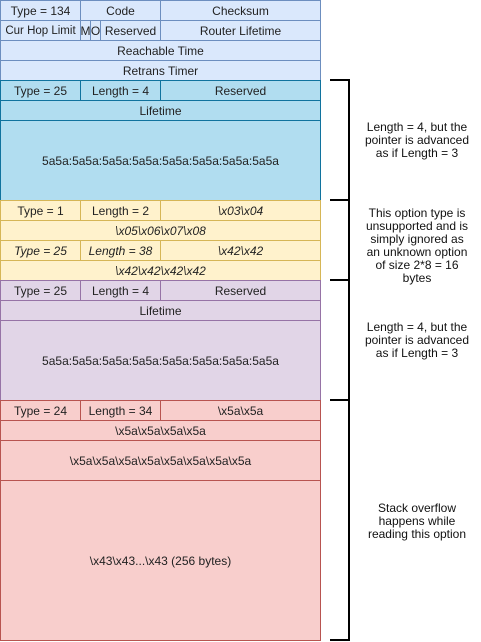 The image size is (481, 642). What do you see at coordinates (340, 240) in the screenshot?
I see `bracket-option2` at bounding box center [340, 240].